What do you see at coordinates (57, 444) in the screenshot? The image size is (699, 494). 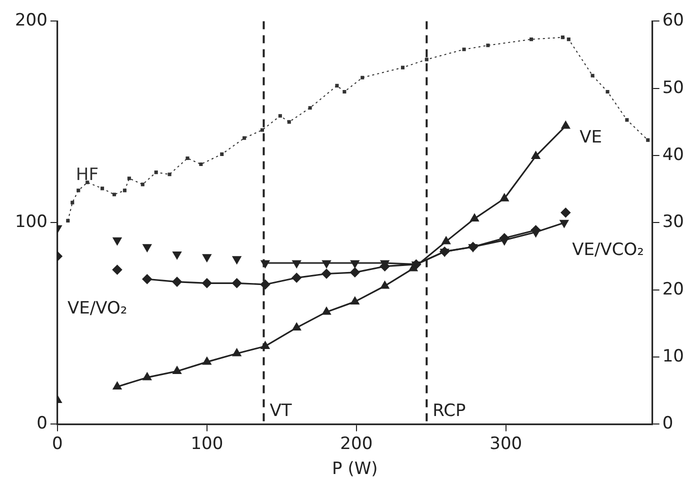 I see `x-tick-label: 0` at bounding box center [57, 444].